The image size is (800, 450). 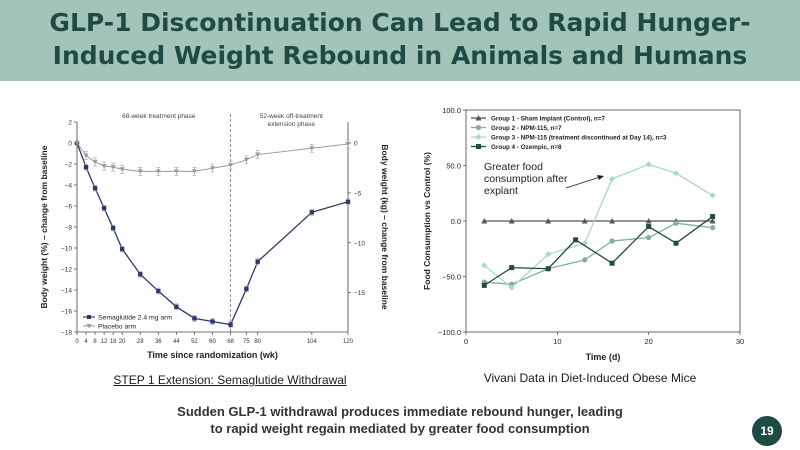 I want to click on y-left-tick-label: −18, so click(x=66, y=333).